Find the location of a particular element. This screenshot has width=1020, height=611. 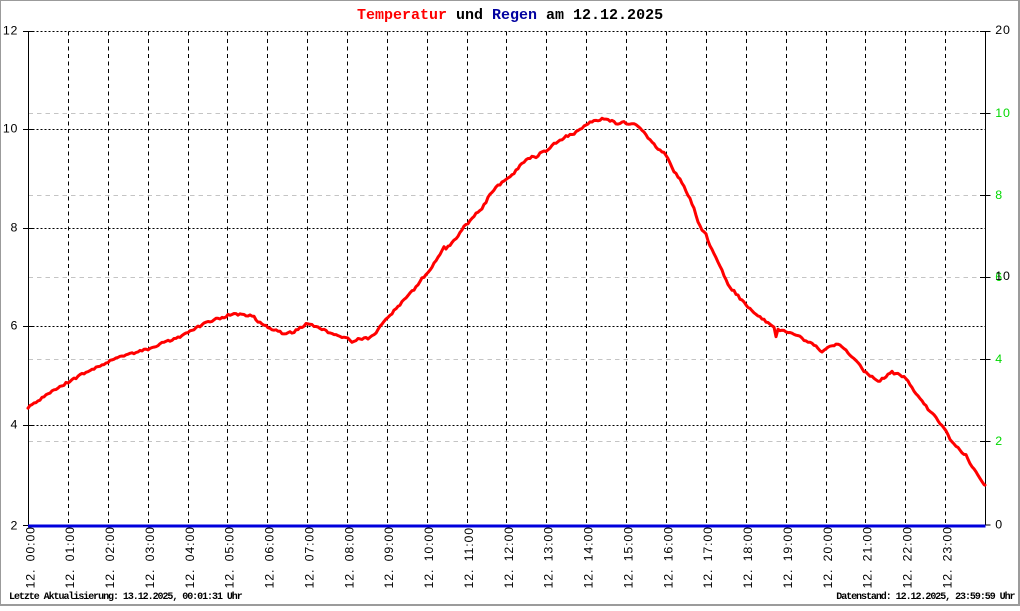

svg-text: 12. 18:00 is located at coordinates (748, 557).